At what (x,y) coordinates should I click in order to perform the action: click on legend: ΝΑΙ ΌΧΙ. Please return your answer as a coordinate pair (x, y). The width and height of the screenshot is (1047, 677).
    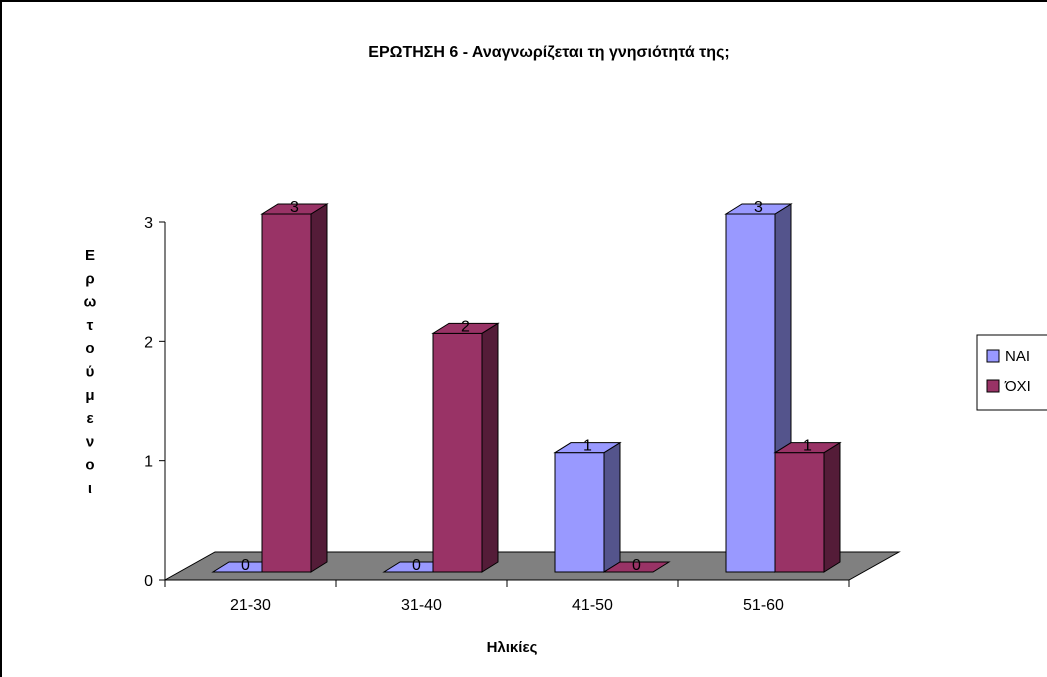
    Looking at the image, I should click on (1011, 372).